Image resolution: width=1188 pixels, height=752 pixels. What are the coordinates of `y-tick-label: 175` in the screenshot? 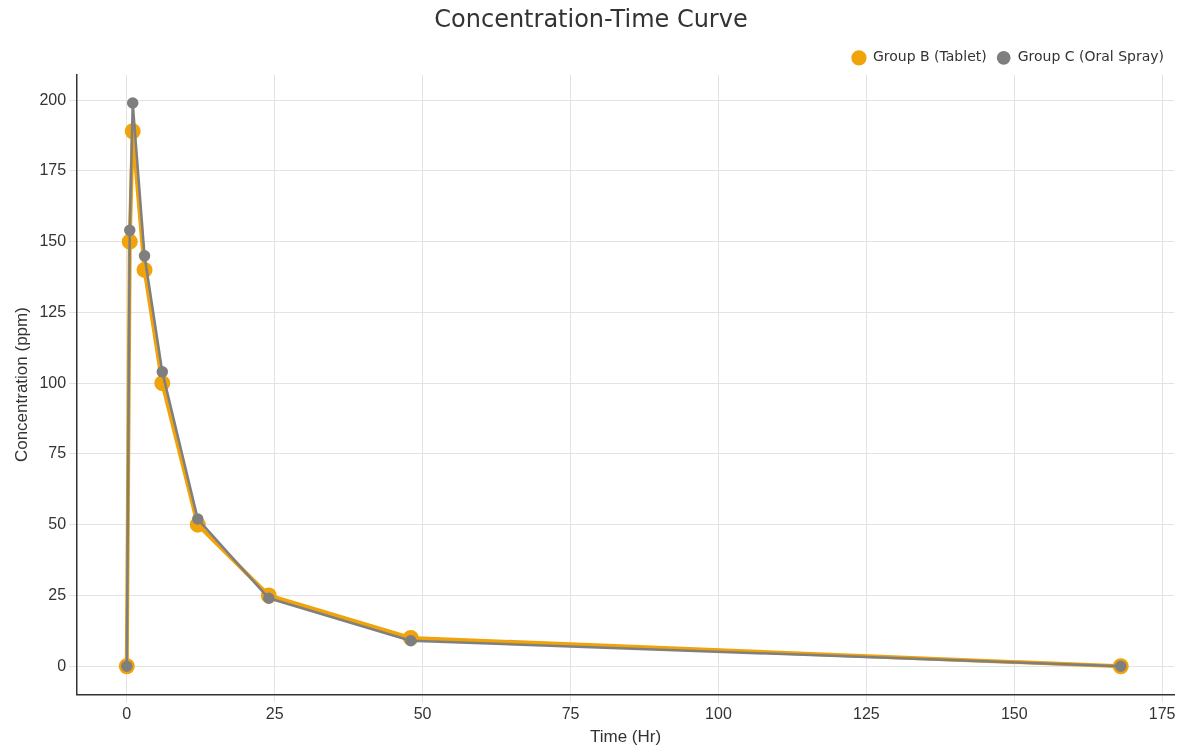 It's located at (53, 170).